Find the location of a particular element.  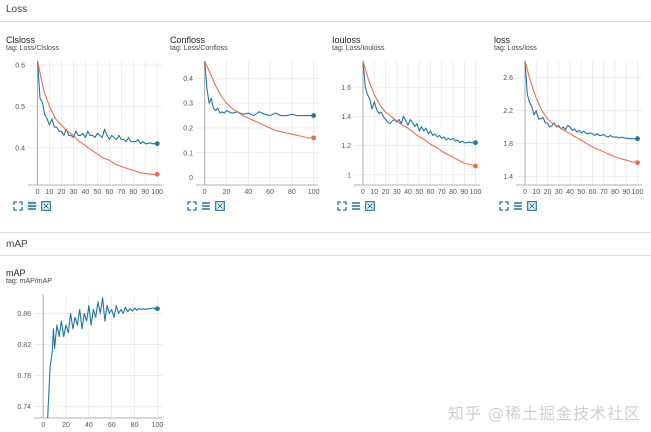

chart-svg: 0 10 20 30 40 50 60 70 80 90 100 1.4 1.8 2.2 2.6 is located at coordinates (573, 128).